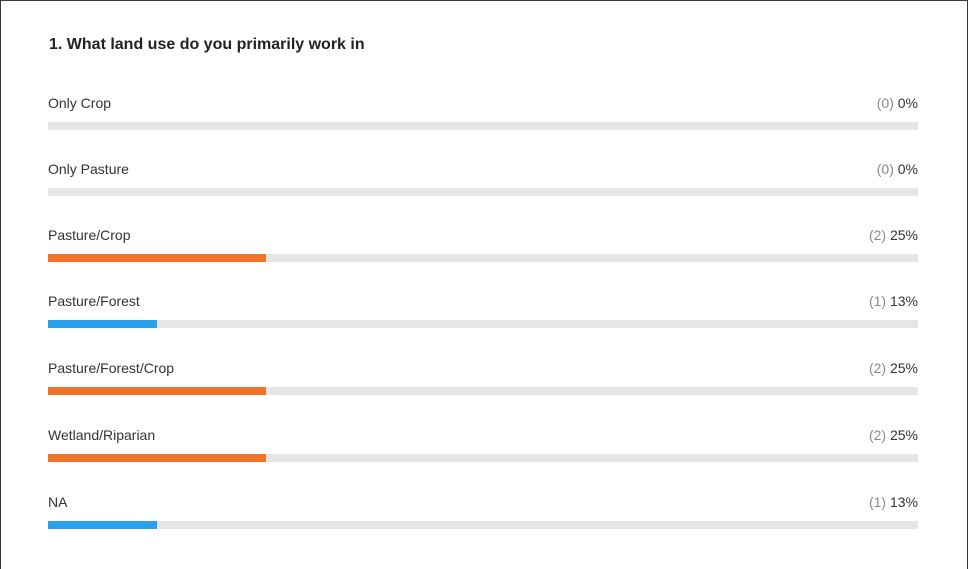 This screenshot has width=969, height=569. Describe the element at coordinates (157, 258) in the screenshot. I see `bar-fill-pasture-crop` at that location.